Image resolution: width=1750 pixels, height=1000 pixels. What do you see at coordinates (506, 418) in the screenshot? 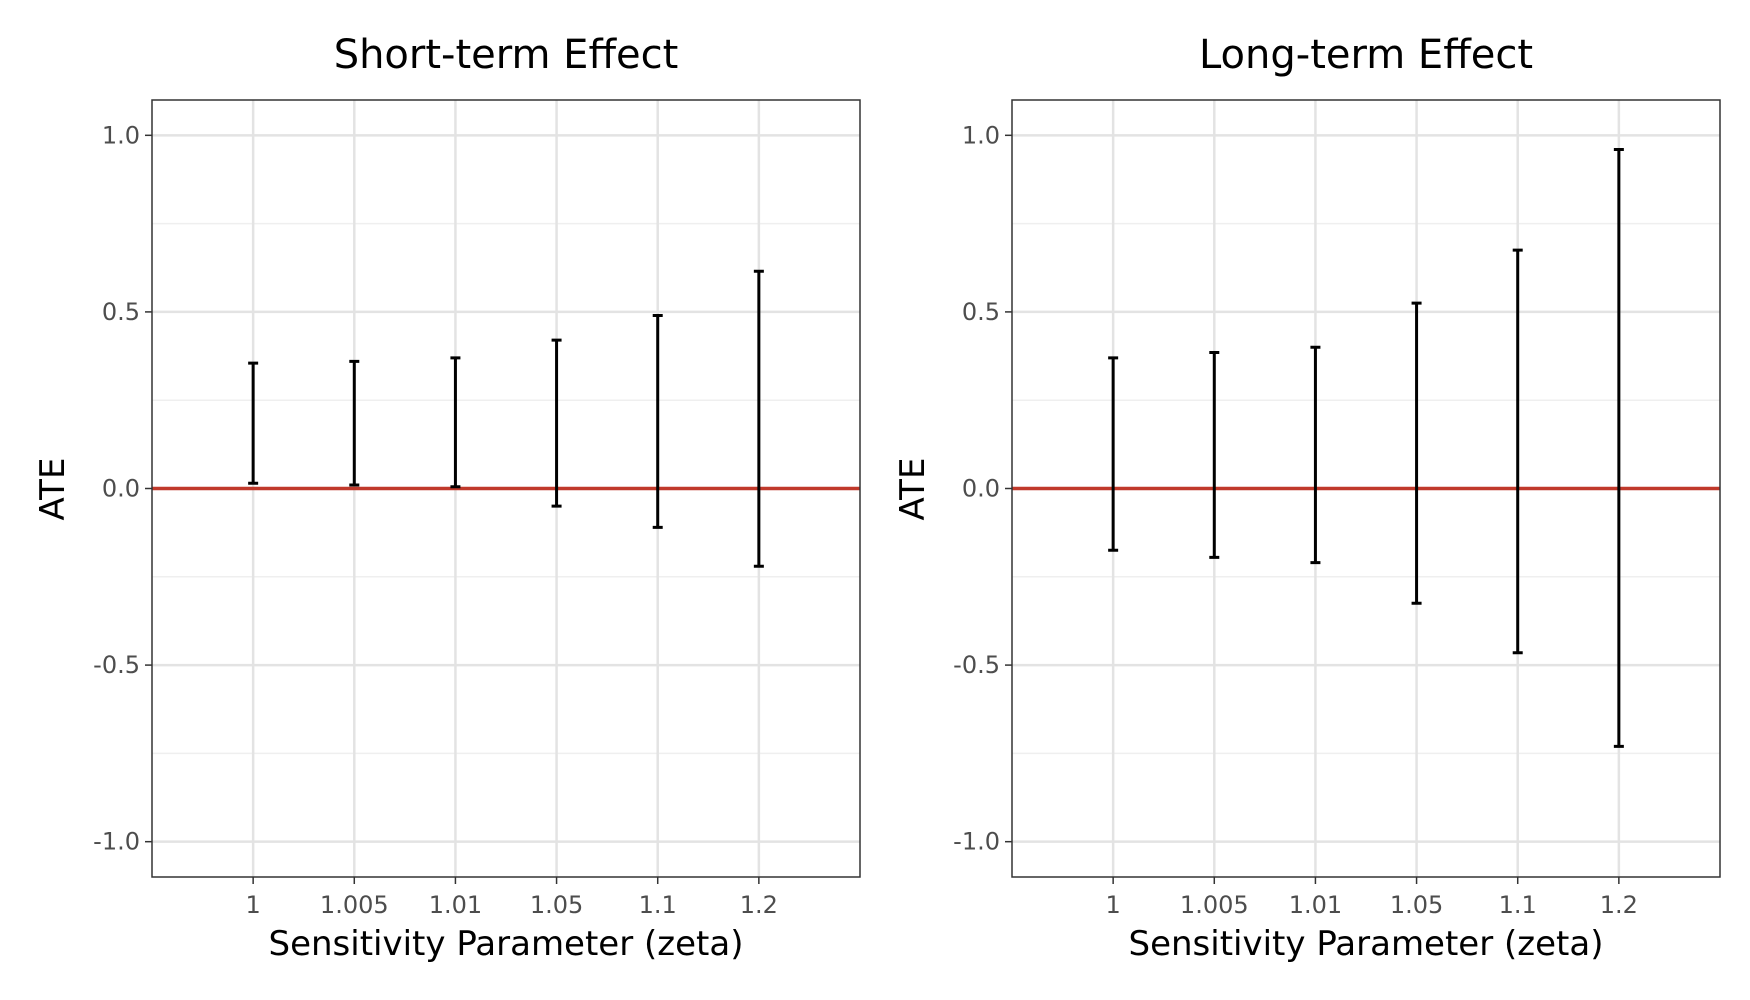
I see `error-bars` at bounding box center [506, 418].